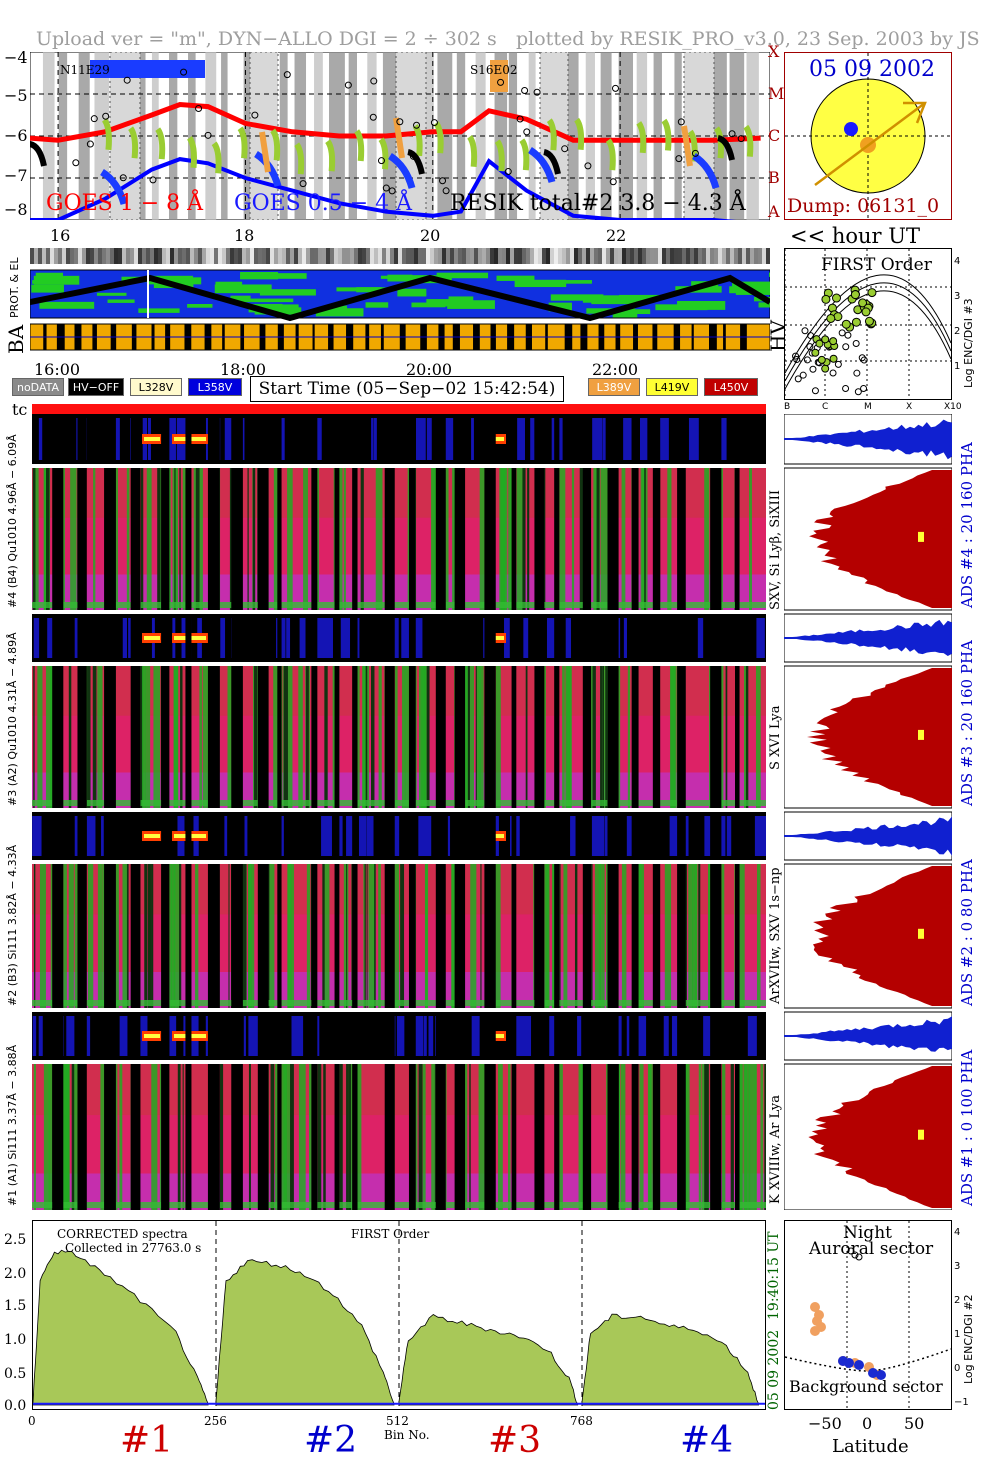  I want to click on goes-long-label: GOES 1 − 8 Å, so click(125, 202).